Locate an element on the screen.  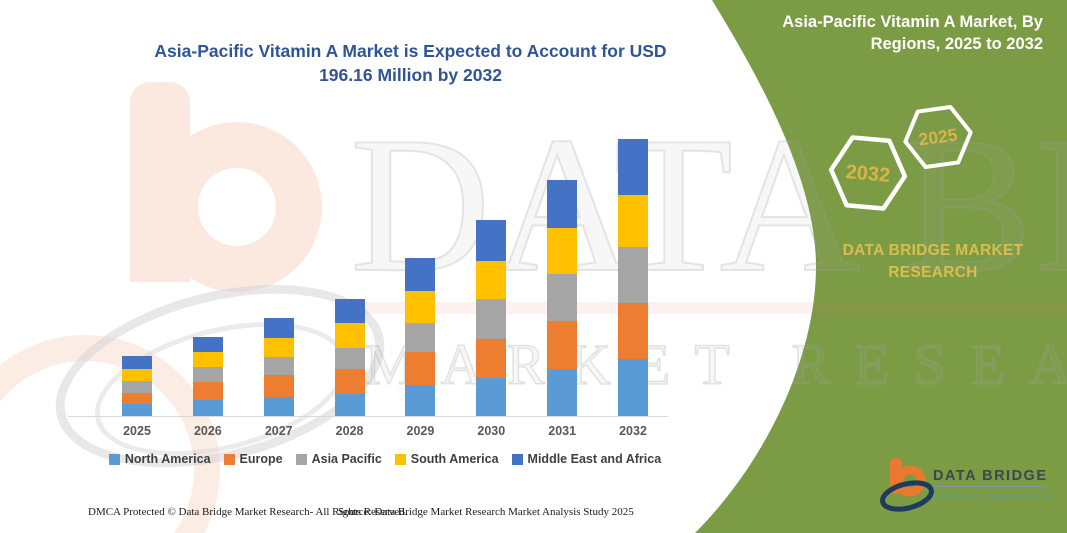
bar-2032 is located at coordinates (633, 277).